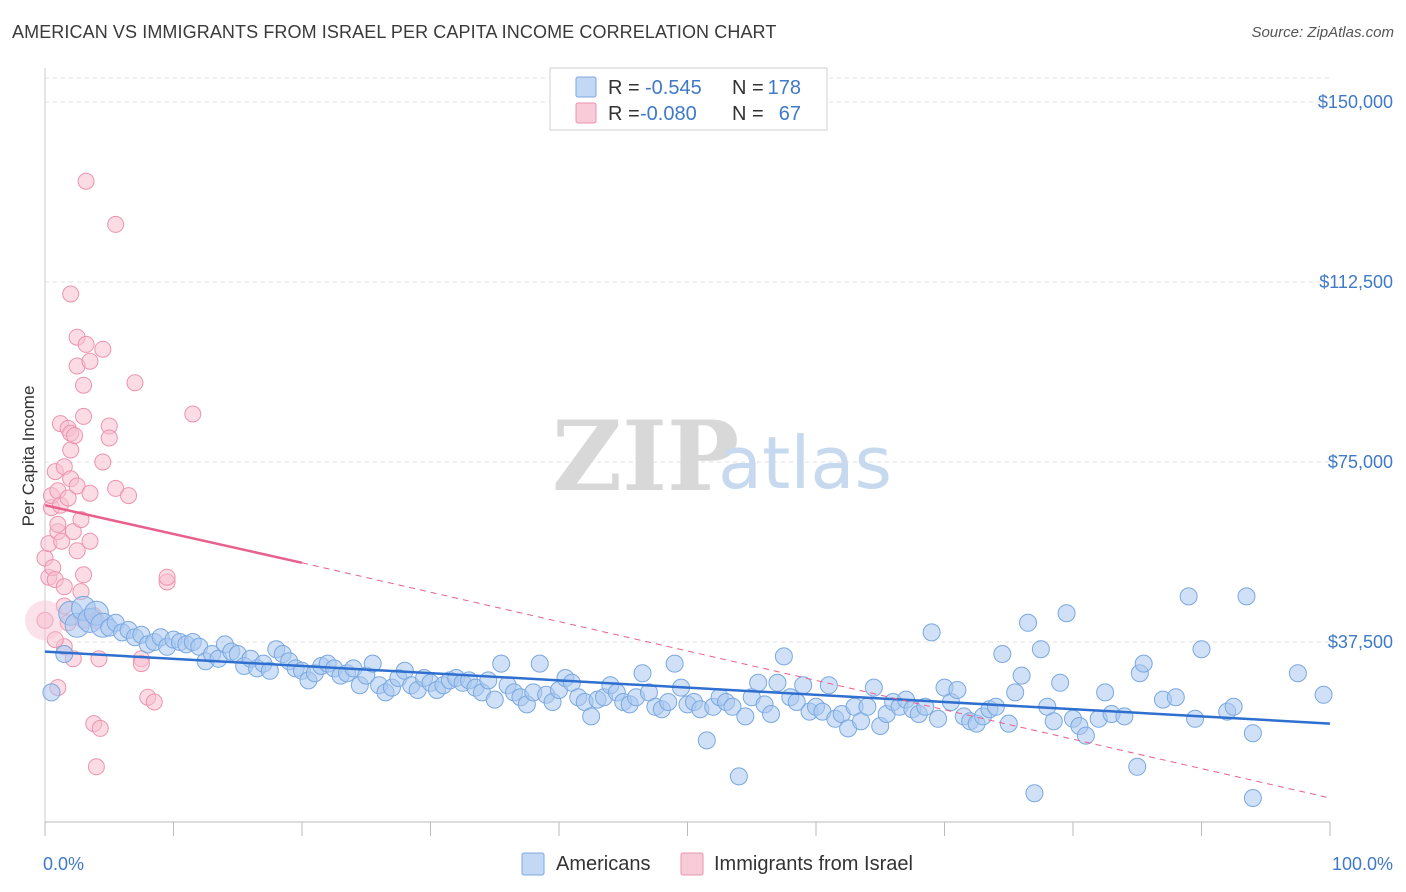 Image resolution: width=1406 pixels, height=892 pixels. Describe the element at coordinates (813, 864) in the screenshot. I see `legend-bottom-israel-label: Immigrants from Israel` at that location.